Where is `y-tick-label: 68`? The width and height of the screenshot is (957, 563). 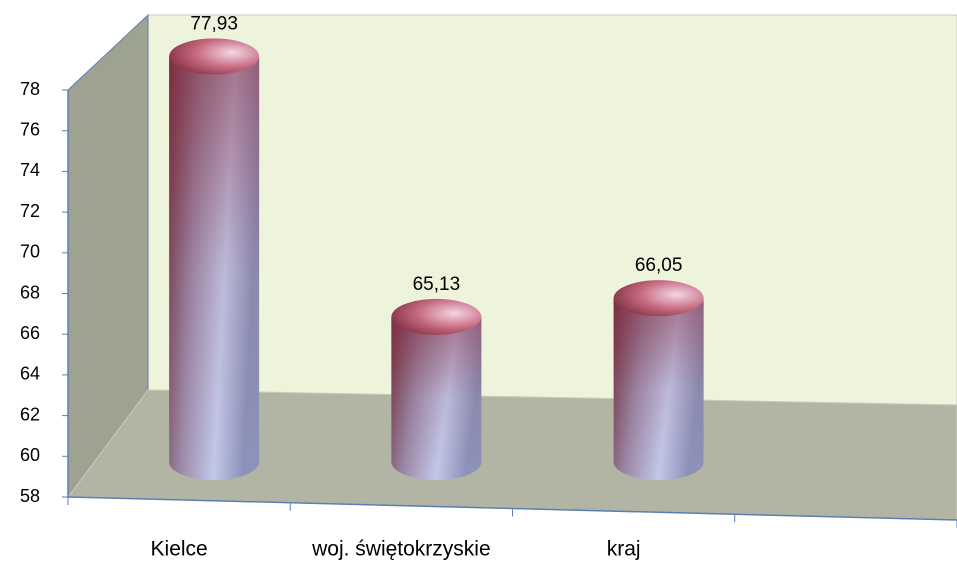
y-tick-label: 68 is located at coordinates (30, 292).